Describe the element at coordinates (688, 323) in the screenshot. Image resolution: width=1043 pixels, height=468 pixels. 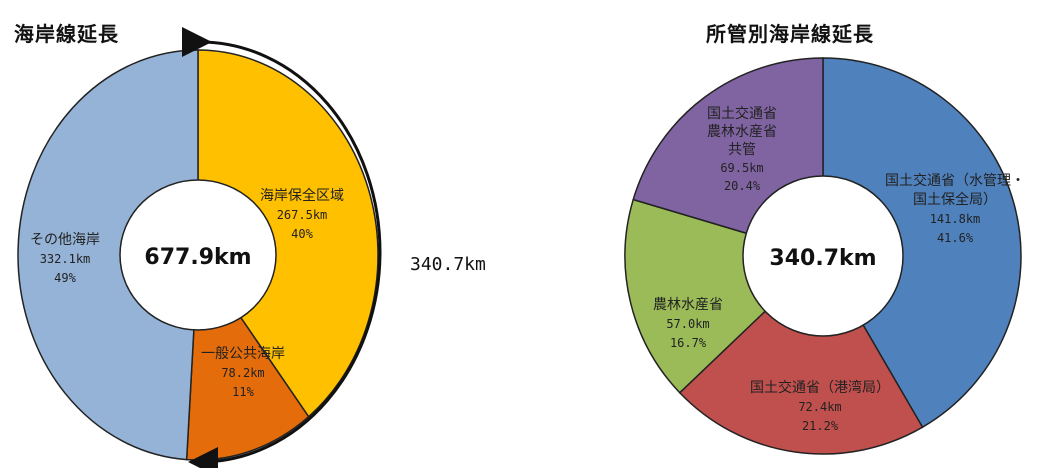
I see `slice-label-1-2: 農林水産省 57.0km 16.7%` at that location.